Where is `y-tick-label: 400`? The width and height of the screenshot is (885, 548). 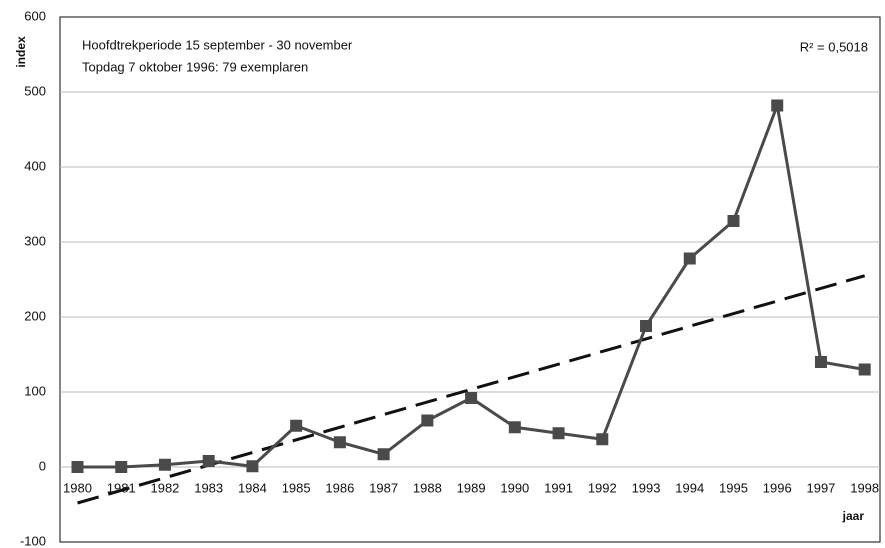
y-tick-label: 400 is located at coordinates (35, 165).